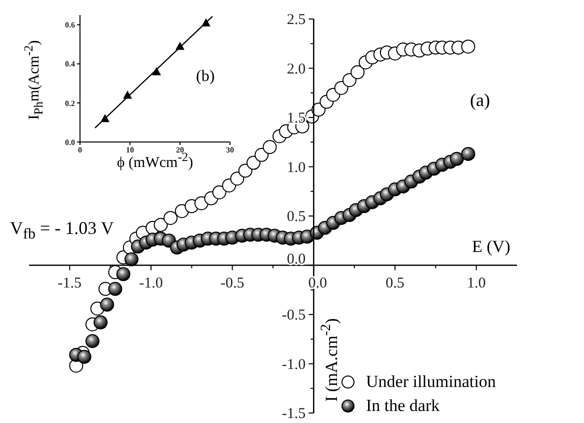  I want to click on x-tick-label: 1.0, so click(476, 283).